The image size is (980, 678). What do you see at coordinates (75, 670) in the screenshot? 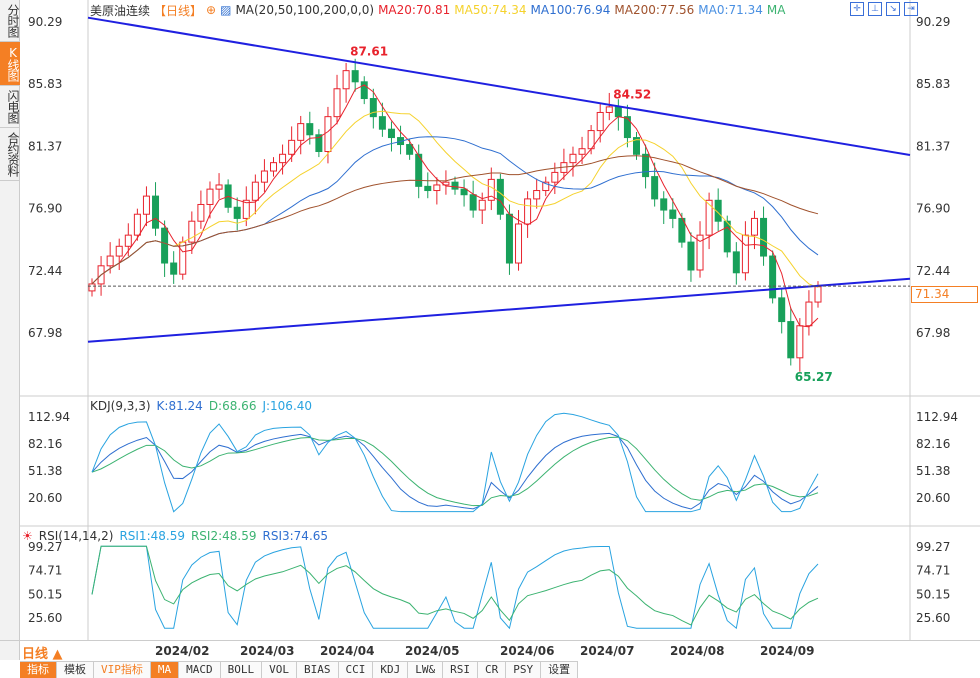
I see `indicator-tab-模板: 模板` at bounding box center [75, 670].